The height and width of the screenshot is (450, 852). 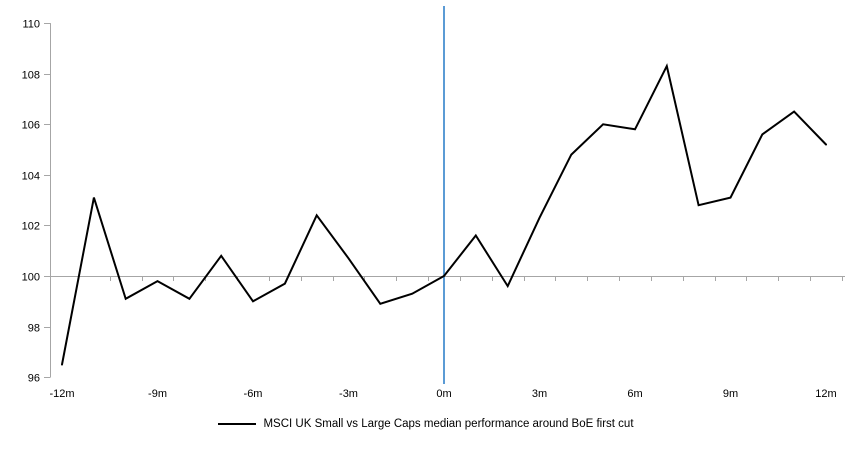 I want to click on y-tick-label: 110, so click(x=31, y=25).